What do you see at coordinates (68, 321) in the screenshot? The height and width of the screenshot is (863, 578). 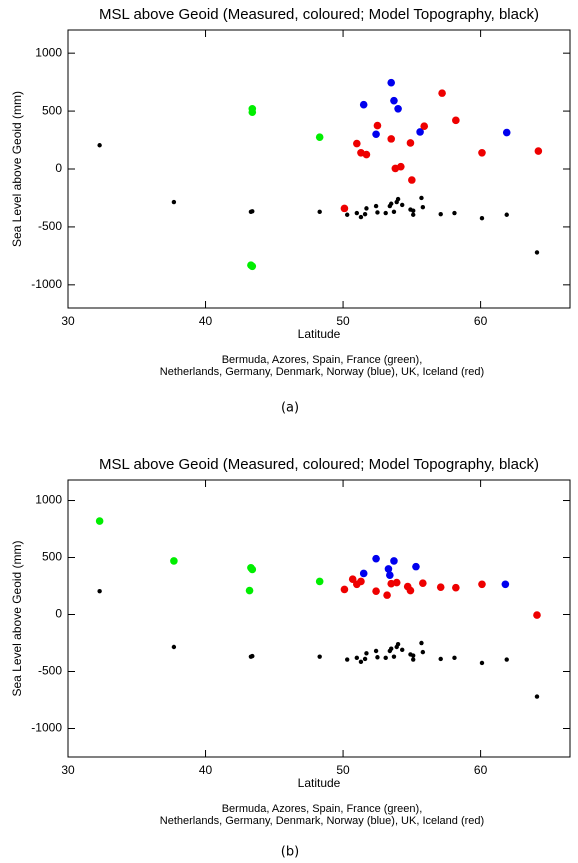 I see `x-tick-label: 30` at bounding box center [68, 321].